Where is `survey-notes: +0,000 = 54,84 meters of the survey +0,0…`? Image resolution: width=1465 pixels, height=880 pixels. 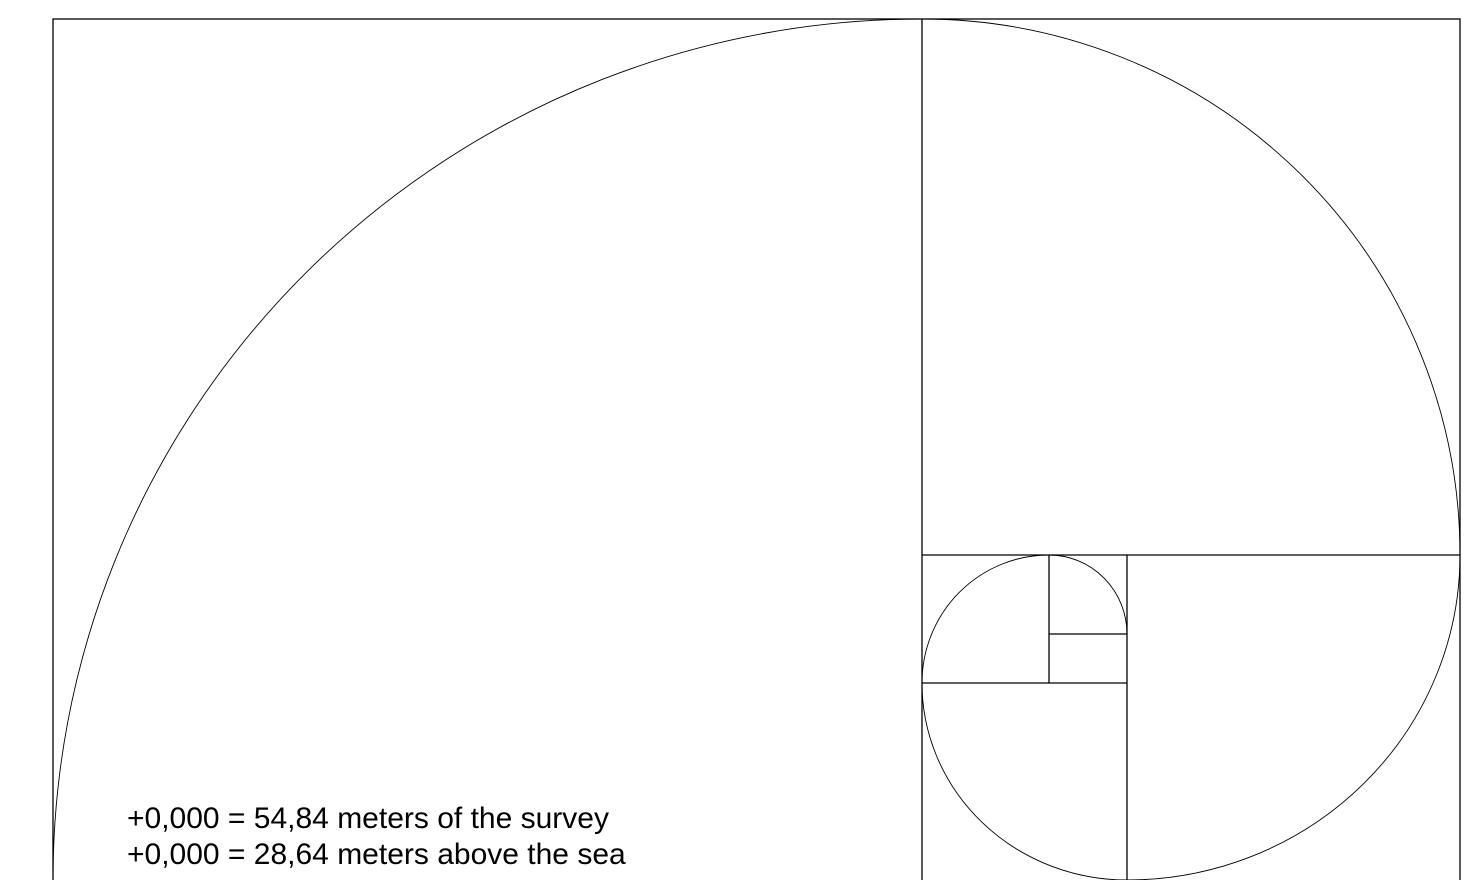
survey-notes: +0,000 = 54,84 meters of the survey +0,0… is located at coordinates (376, 837).